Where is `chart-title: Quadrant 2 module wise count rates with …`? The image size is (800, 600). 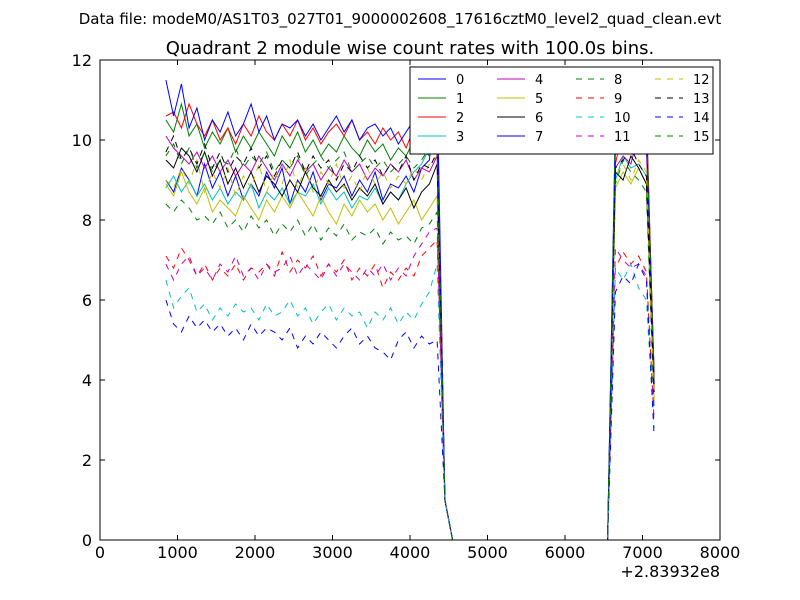
chart-title: Quadrant 2 module wise count rates with … is located at coordinates (410, 48).